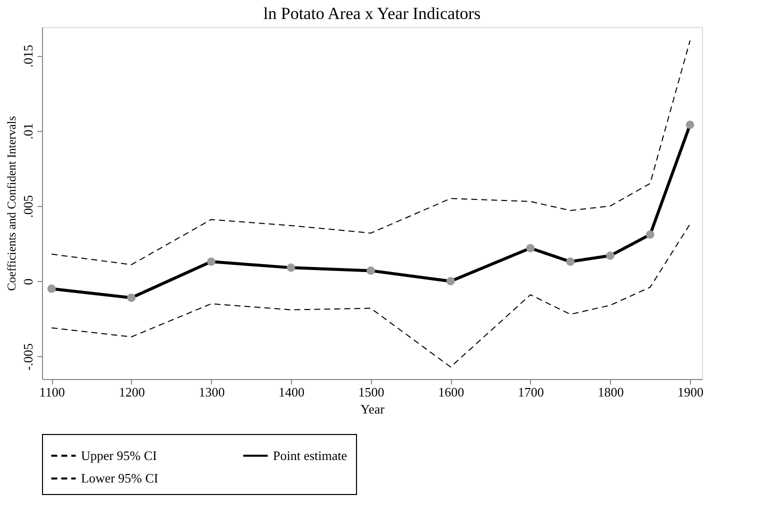 The image size is (772, 522). What do you see at coordinates (131, 392) in the screenshot?
I see `x-tick-label: 1200` at bounding box center [131, 392].